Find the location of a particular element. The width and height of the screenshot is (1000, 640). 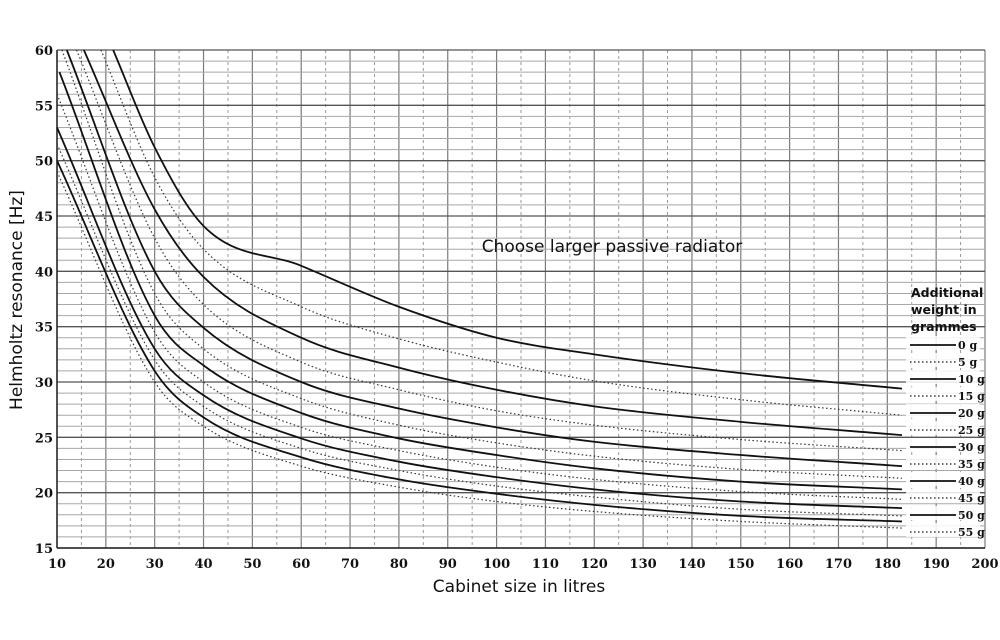

x-tick-label: 90 is located at coordinates (448, 564).